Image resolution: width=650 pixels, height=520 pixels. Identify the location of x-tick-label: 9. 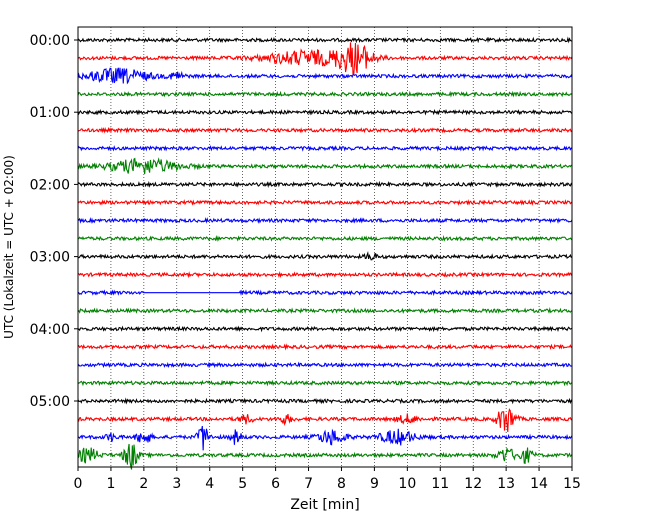
(374, 484).